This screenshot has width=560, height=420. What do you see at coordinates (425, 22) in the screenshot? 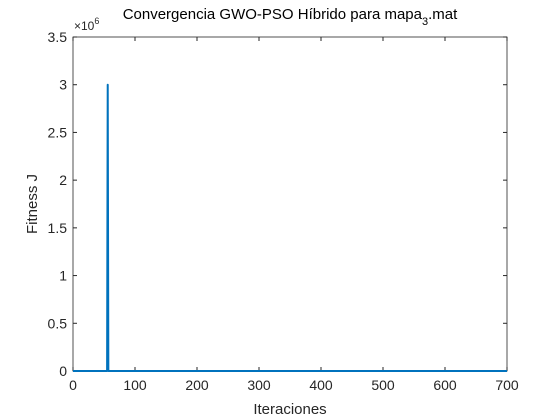
I see `title-subscript: 3` at bounding box center [425, 22].